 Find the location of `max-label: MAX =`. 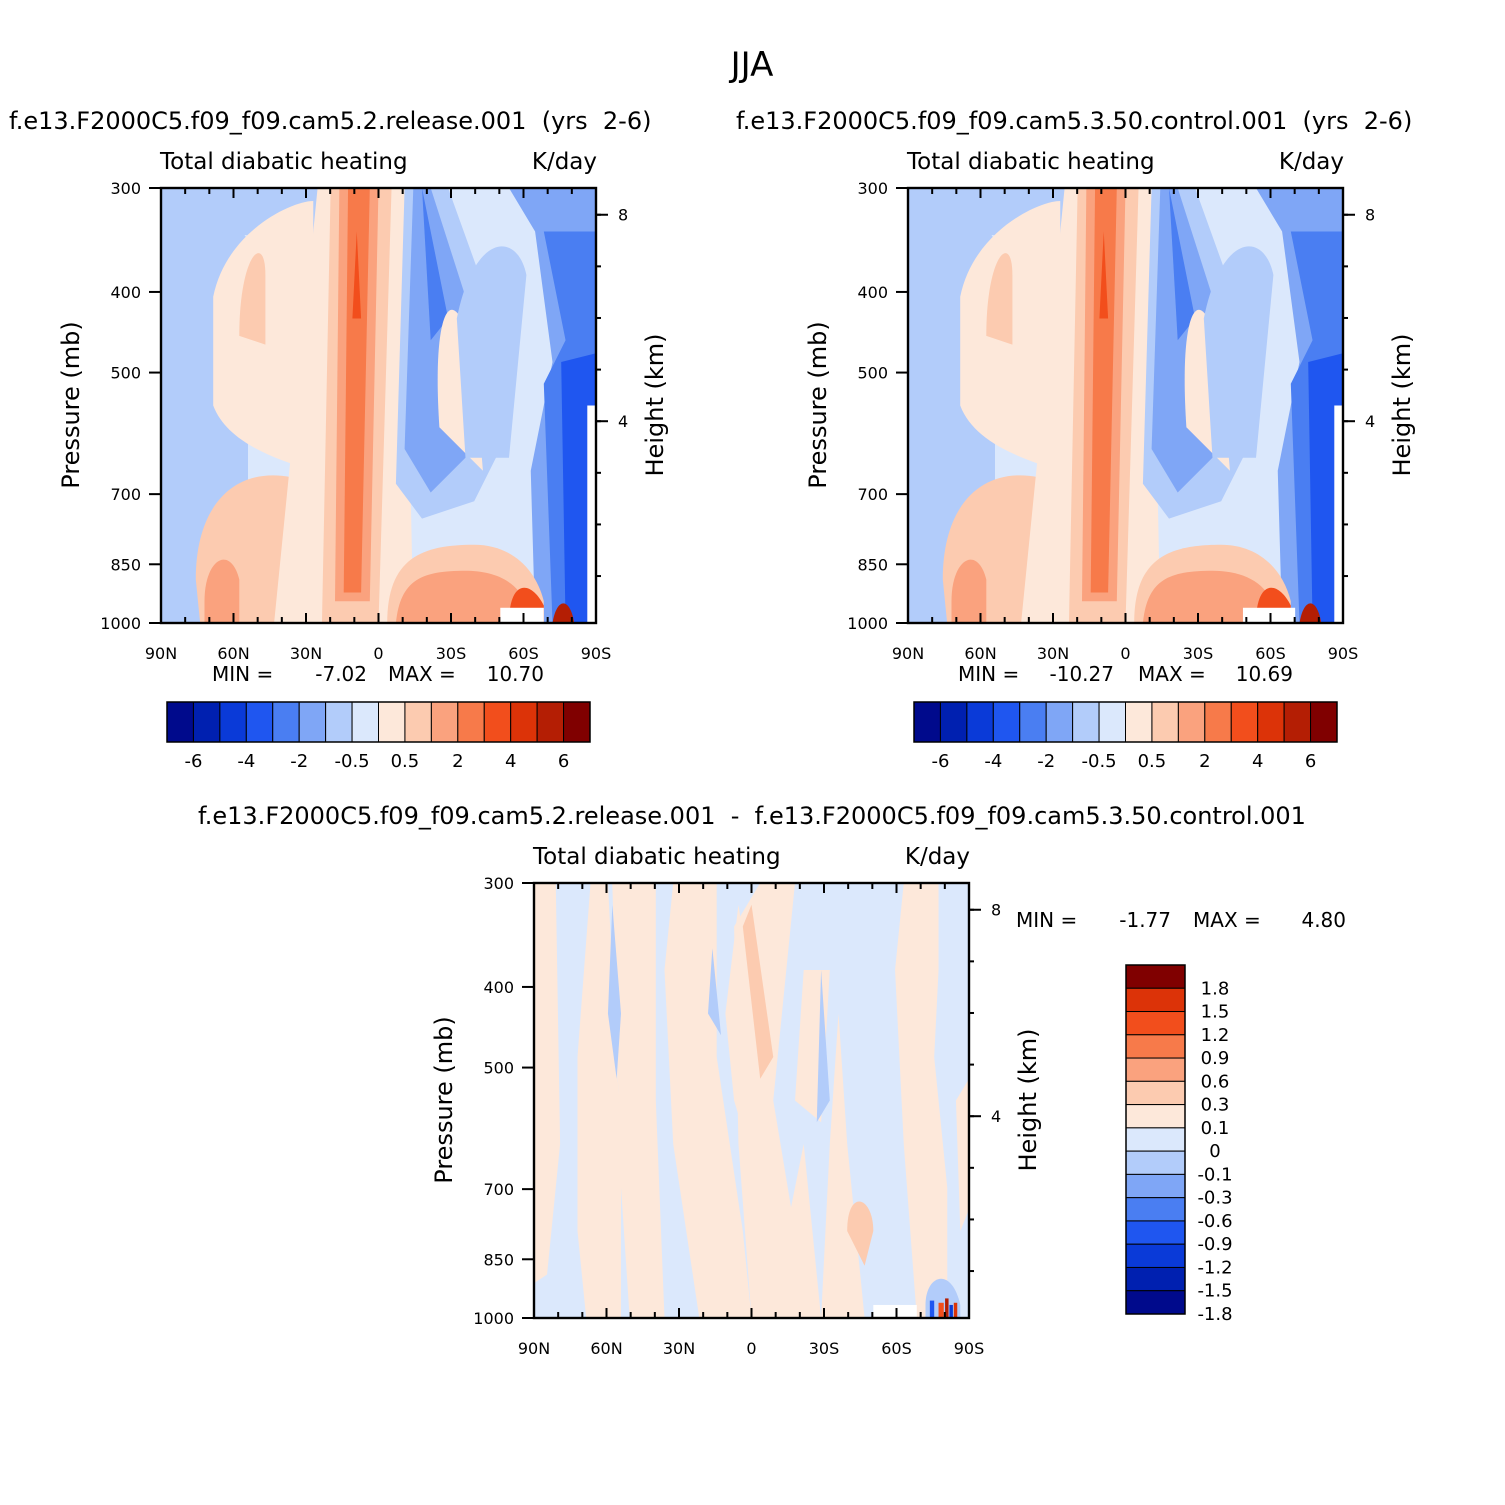

max-label: MAX = is located at coordinates (422, 674).